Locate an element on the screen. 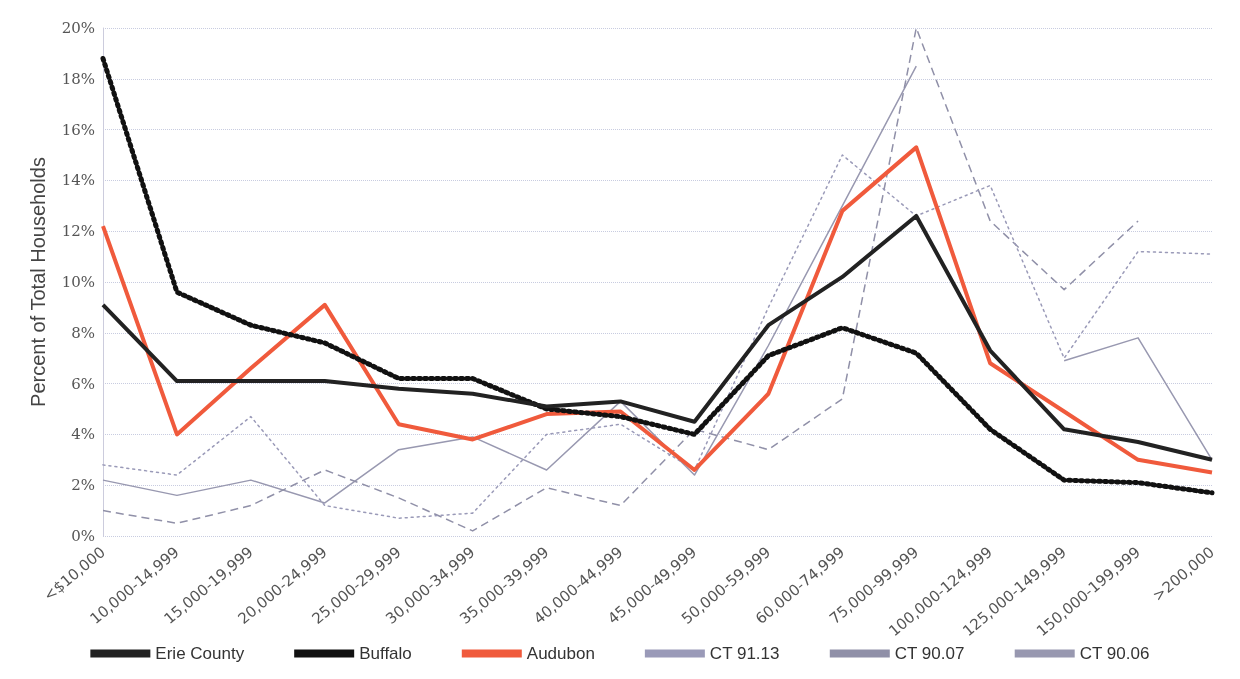  legend-label: CT 90.06 is located at coordinates (1114, 653).